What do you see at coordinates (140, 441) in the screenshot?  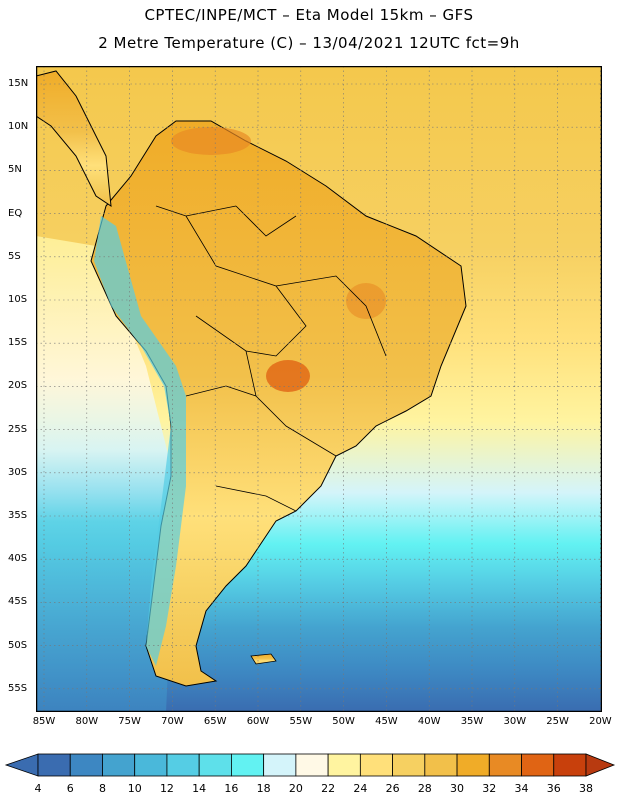 I see `andes-cold-band` at bounding box center [140, 441].